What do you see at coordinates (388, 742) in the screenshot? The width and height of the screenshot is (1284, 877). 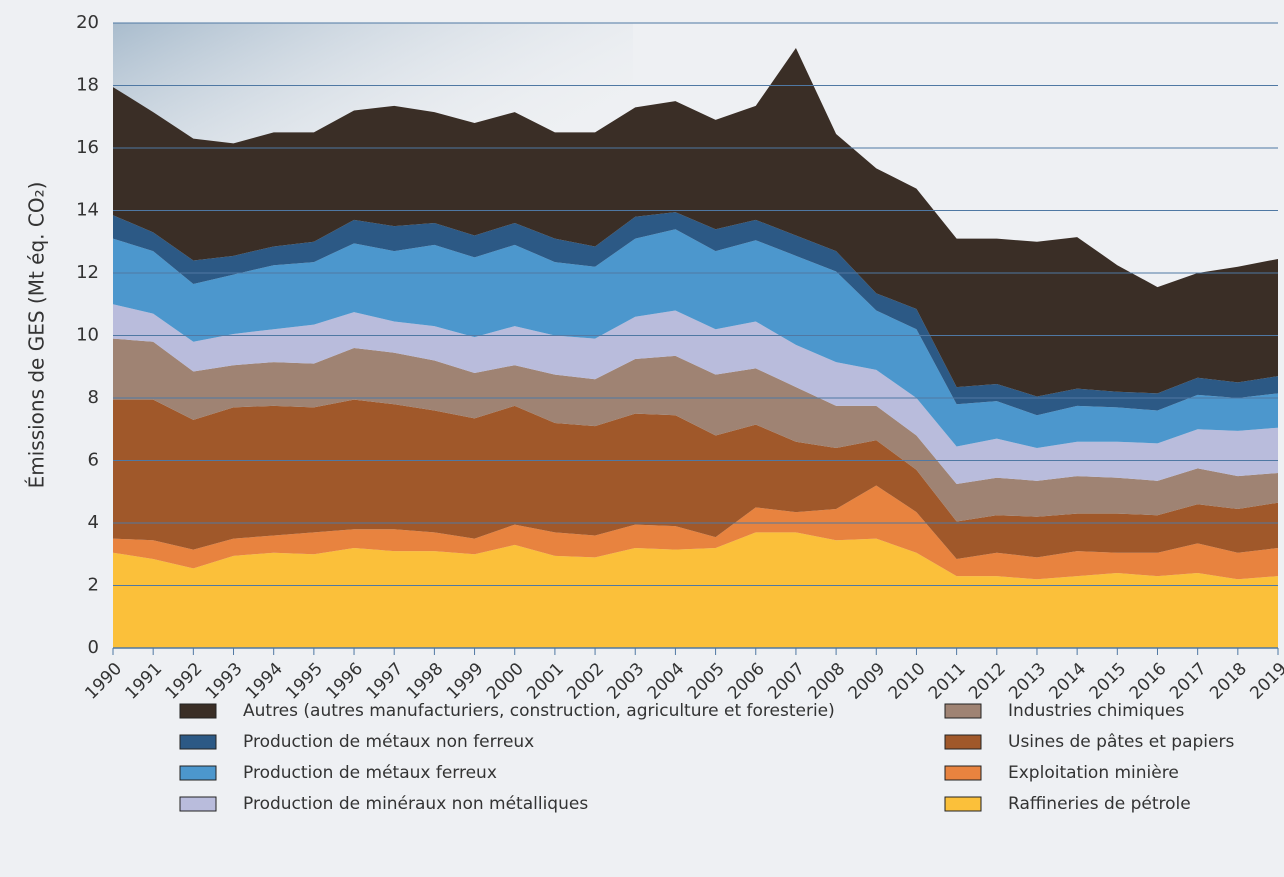 I see `legend-label: Production de métaux non ferreux` at bounding box center [388, 742].